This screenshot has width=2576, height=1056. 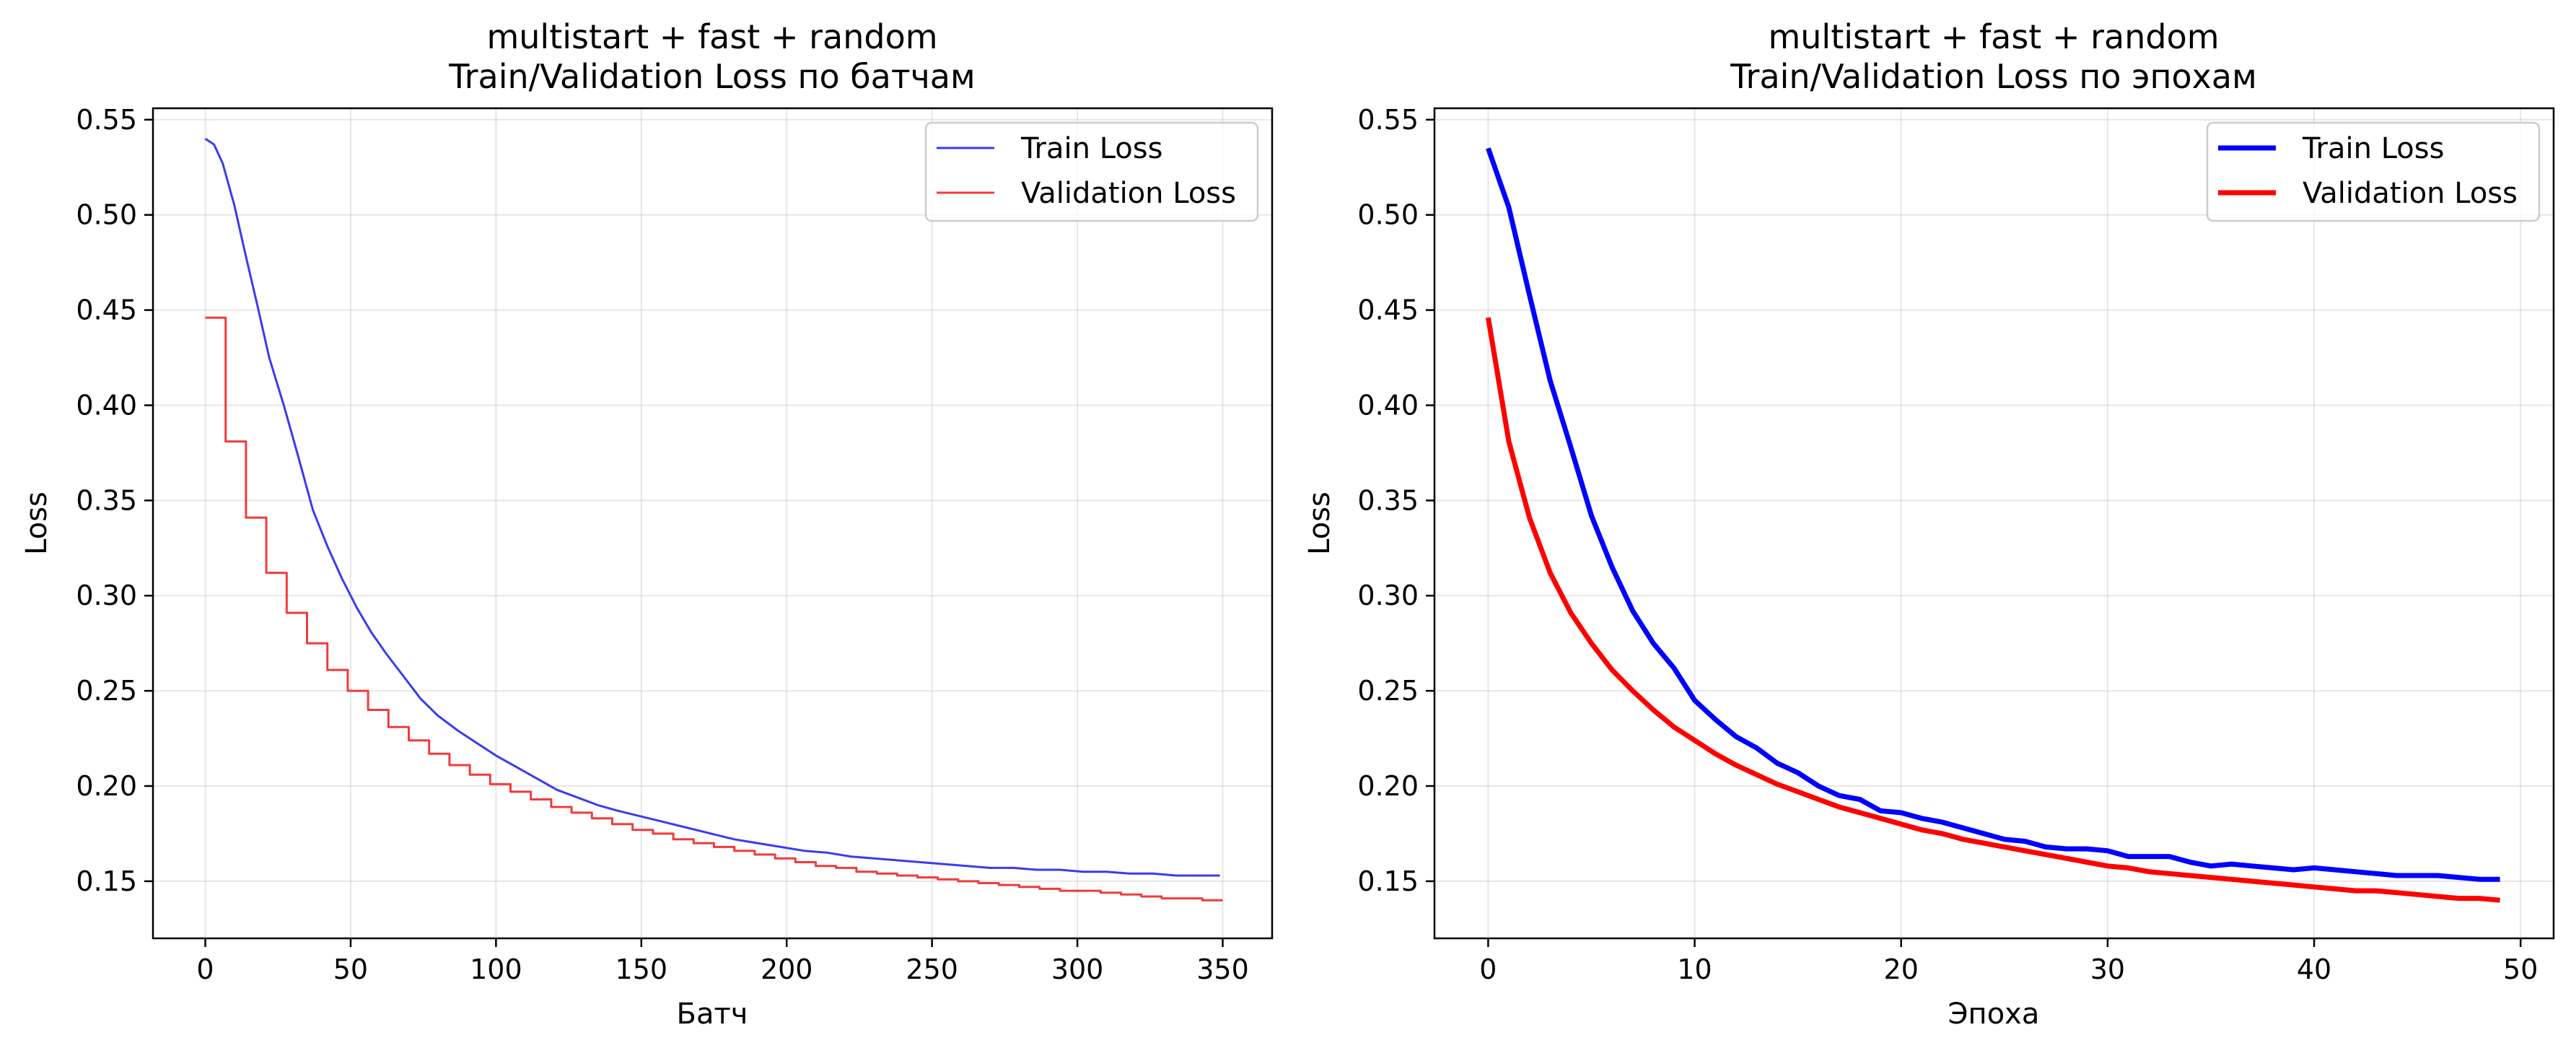 I want to click on x-tick-label: 20, so click(x=1901, y=969).